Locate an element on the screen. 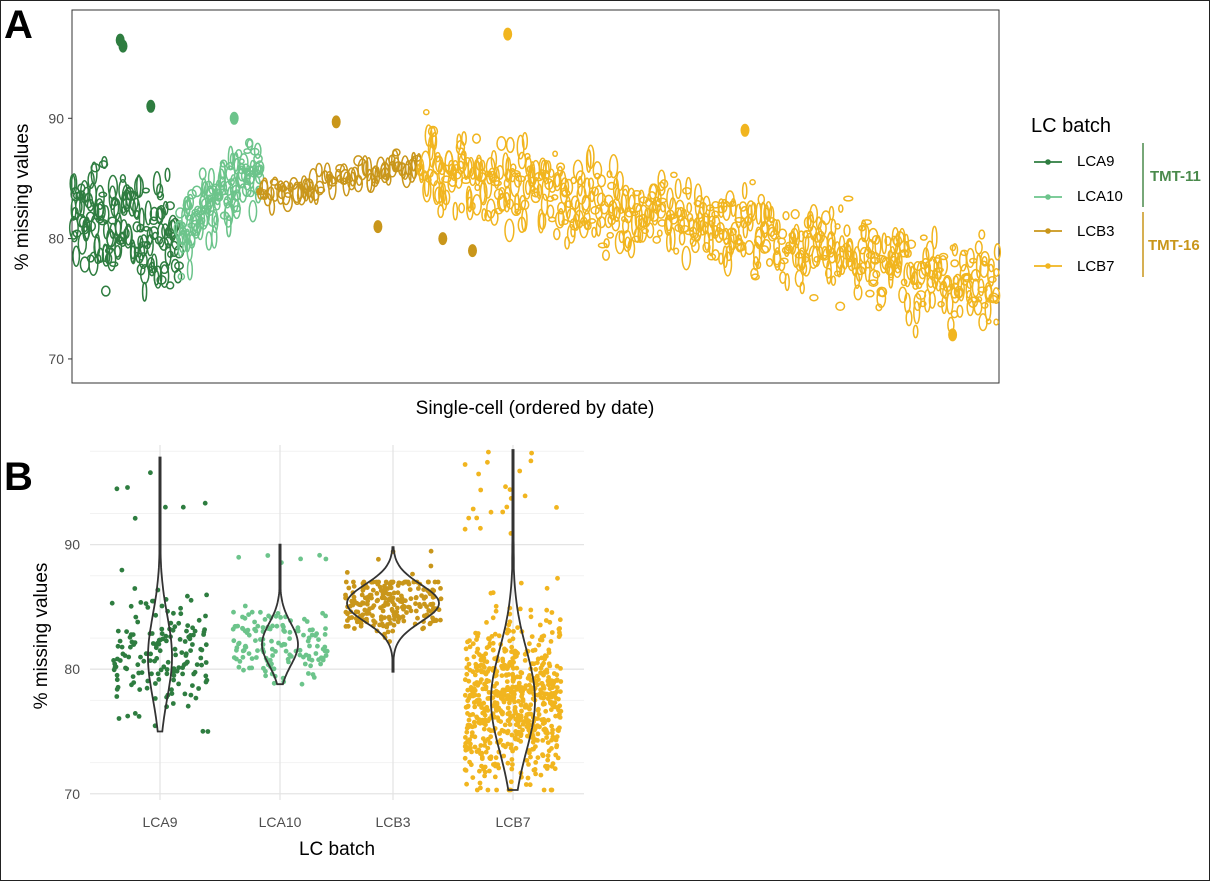 This screenshot has width=1210, height=881. panel-b-violins is located at coordinates (341, 620).